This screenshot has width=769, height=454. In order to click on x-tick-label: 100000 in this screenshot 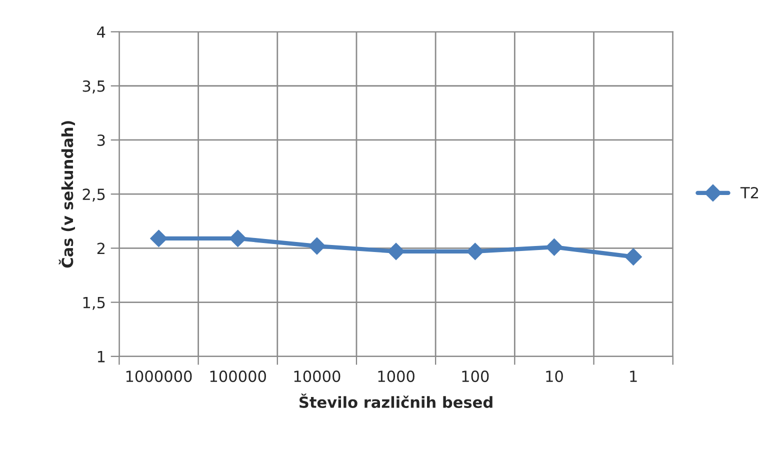, I will do `click(238, 376)`.